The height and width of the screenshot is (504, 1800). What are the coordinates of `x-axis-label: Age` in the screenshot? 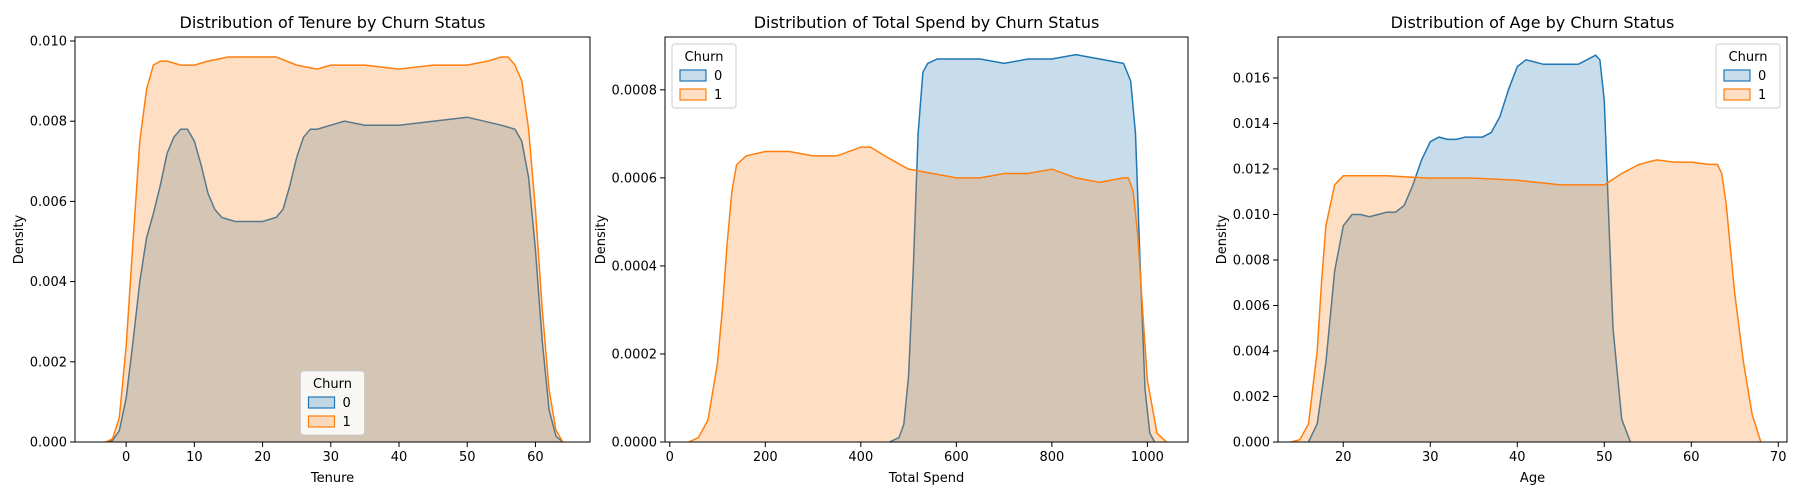 It's located at (1532, 478).